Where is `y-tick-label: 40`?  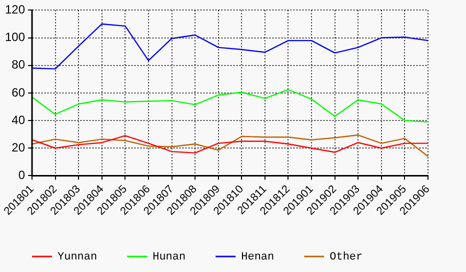
y-tick-label: 40 is located at coordinates (19, 119).